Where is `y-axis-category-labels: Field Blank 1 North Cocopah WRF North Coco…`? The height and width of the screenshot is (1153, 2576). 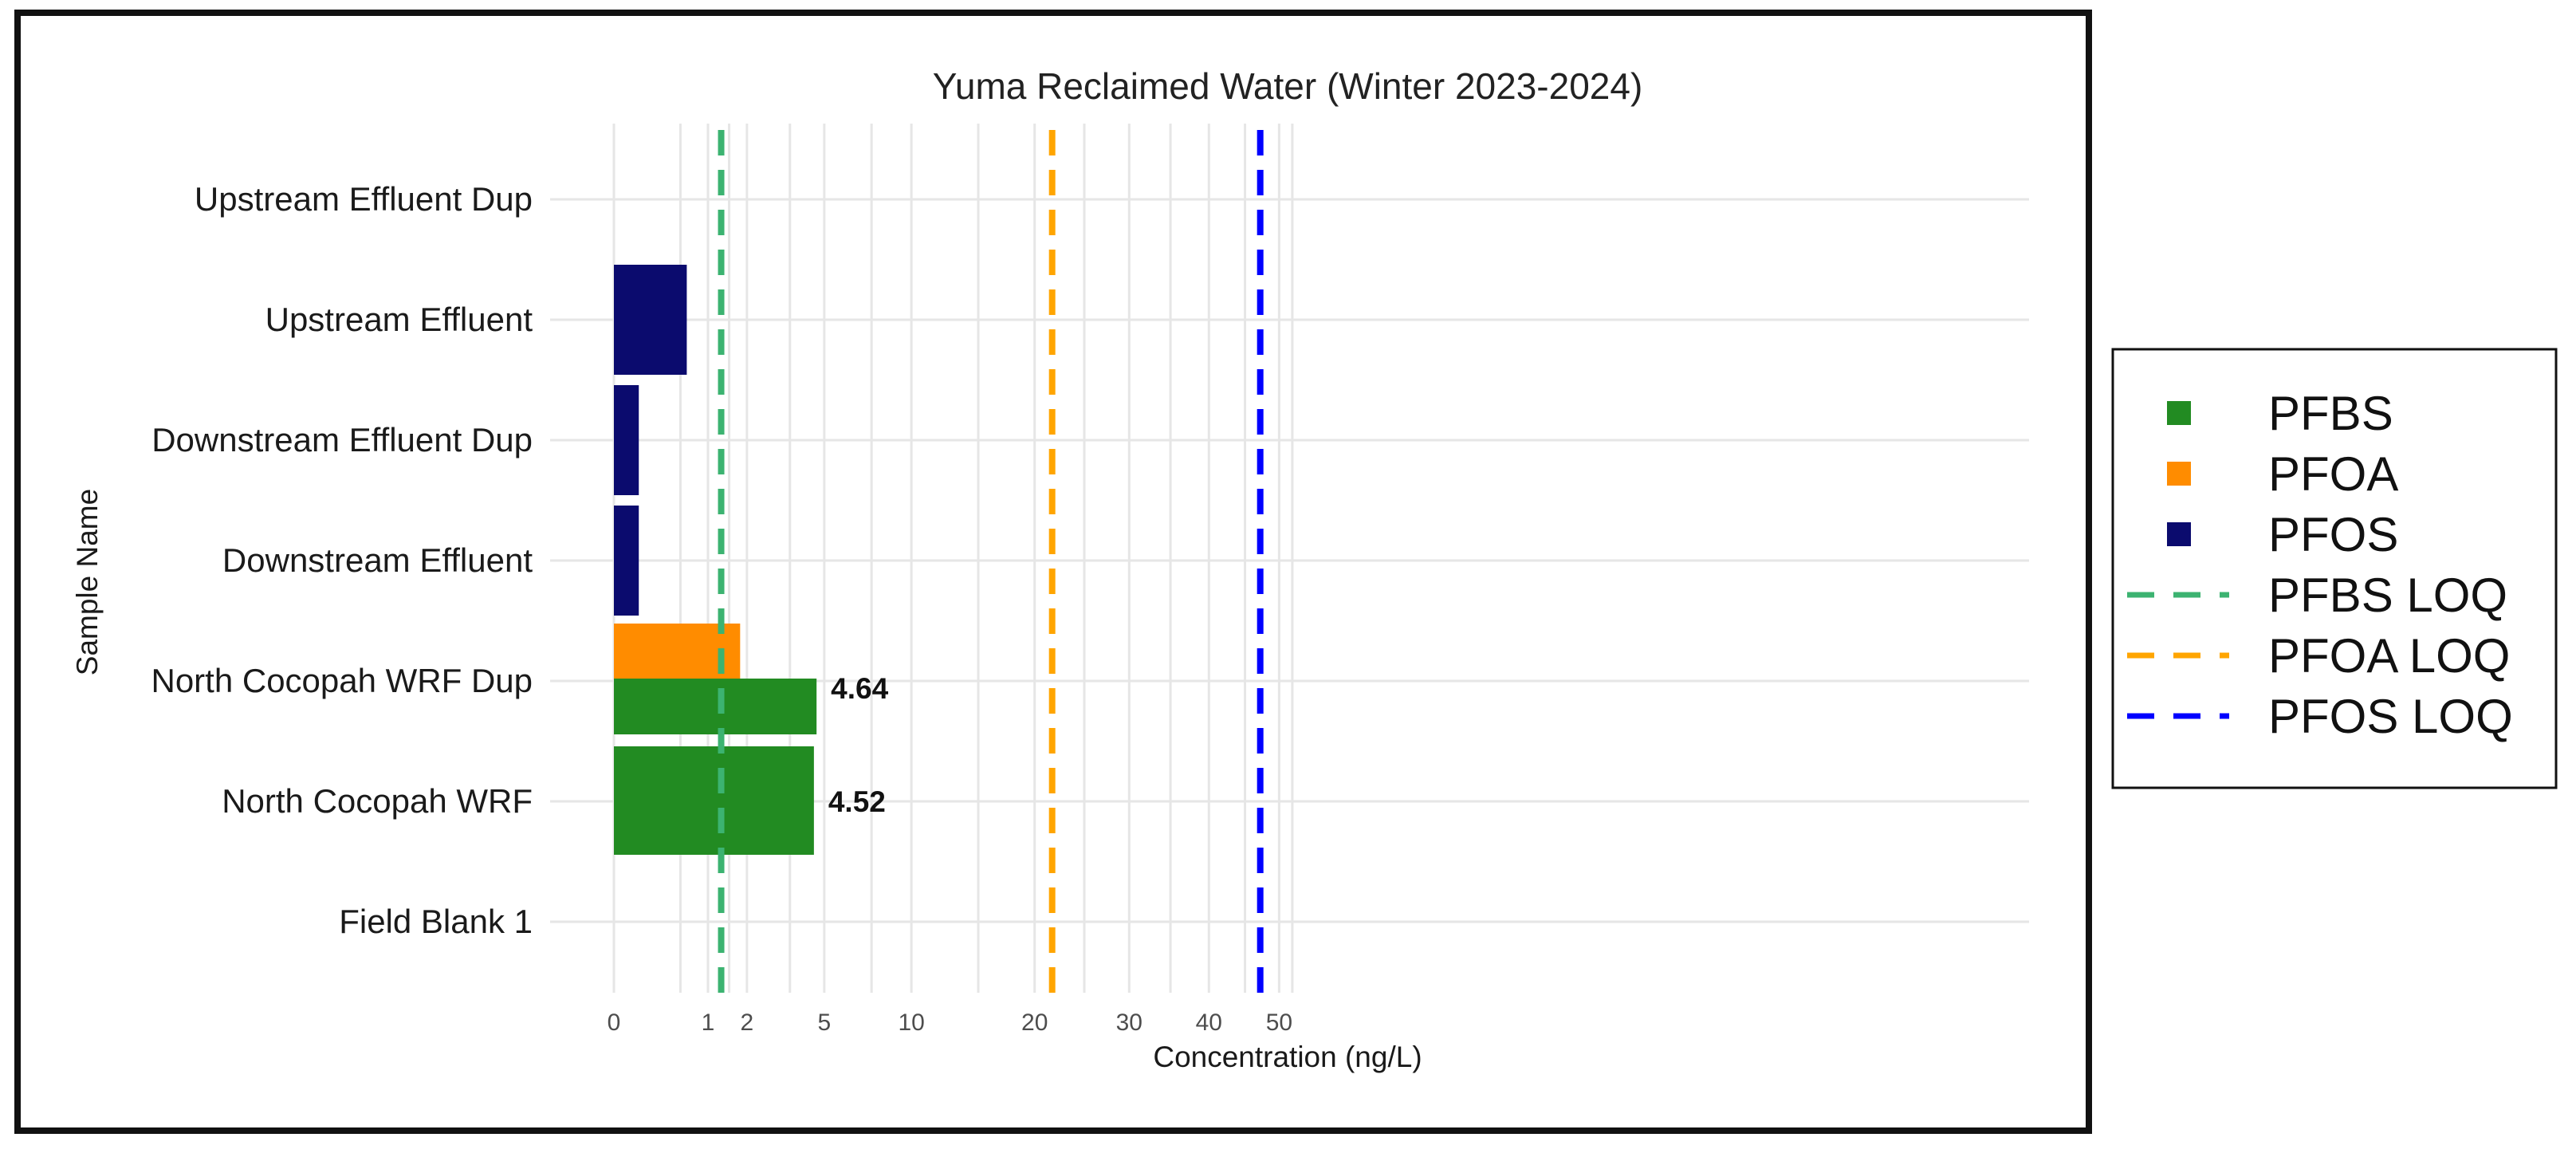
y-axis-category-labels: Field Blank 1 North Cocopah WRF North Coco… is located at coordinates (342, 560).